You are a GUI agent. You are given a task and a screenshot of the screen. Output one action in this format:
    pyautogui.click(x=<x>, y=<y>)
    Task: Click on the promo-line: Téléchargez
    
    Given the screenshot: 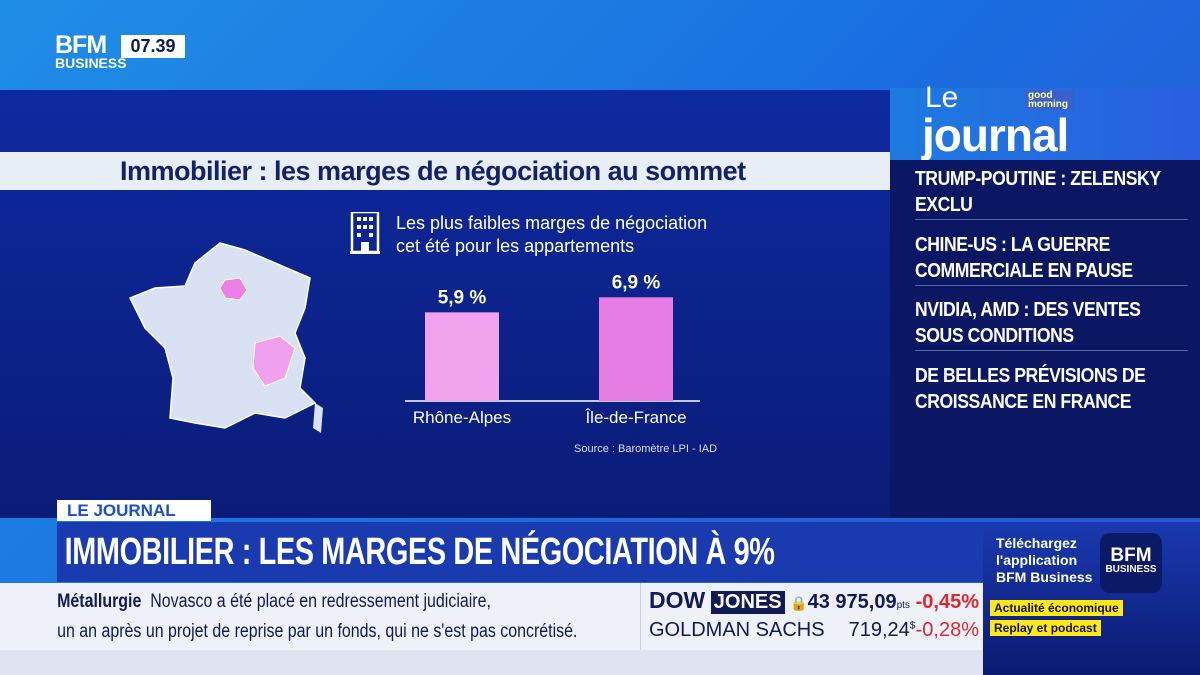 What is the action you would take?
    pyautogui.click(x=1036, y=543)
    